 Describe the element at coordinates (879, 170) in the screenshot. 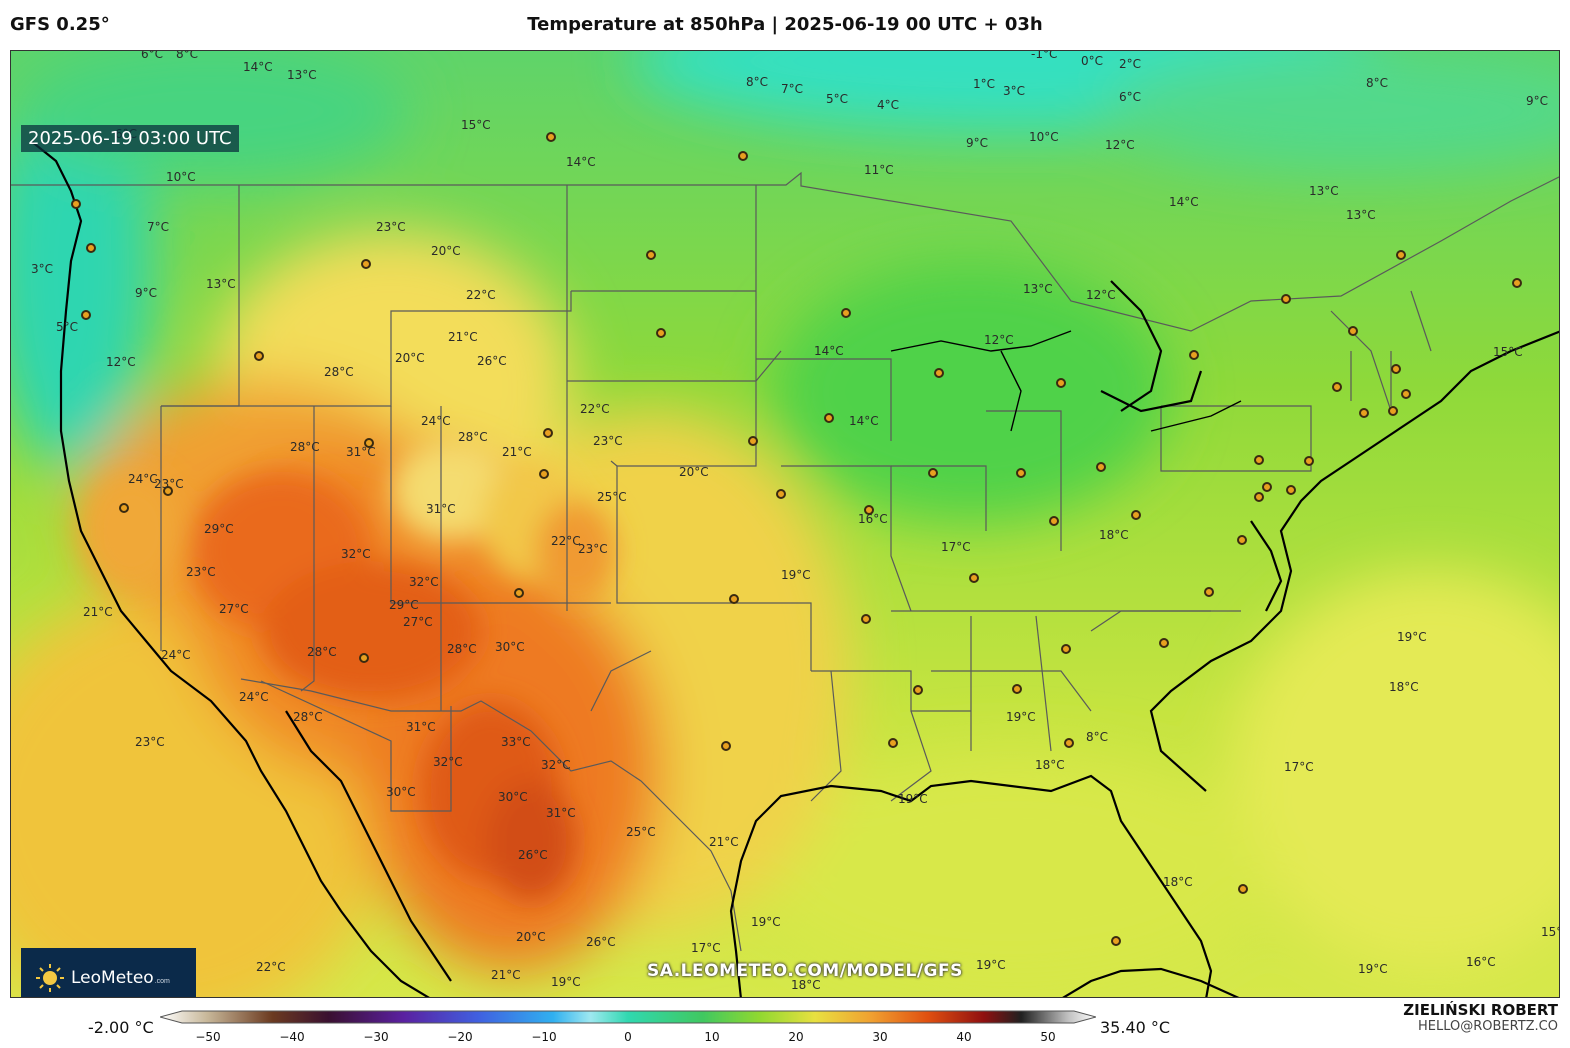

I see `contour-label: 11°C` at that location.